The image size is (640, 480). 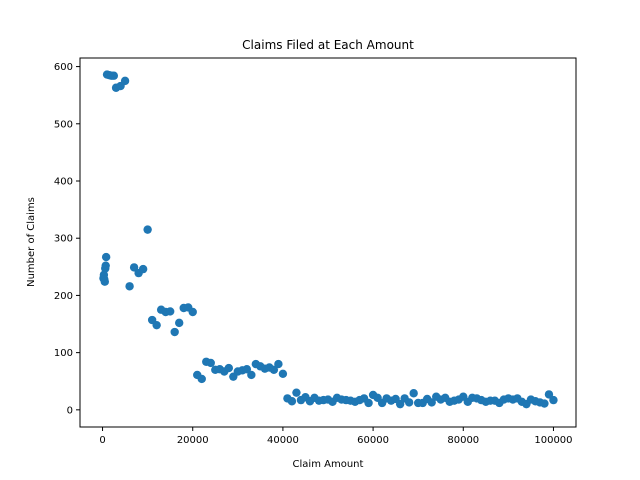 What do you see at coordinates (63, 296) in the screenshot?
I see `y-tick-label: 200` at bounding box center [63, 296].